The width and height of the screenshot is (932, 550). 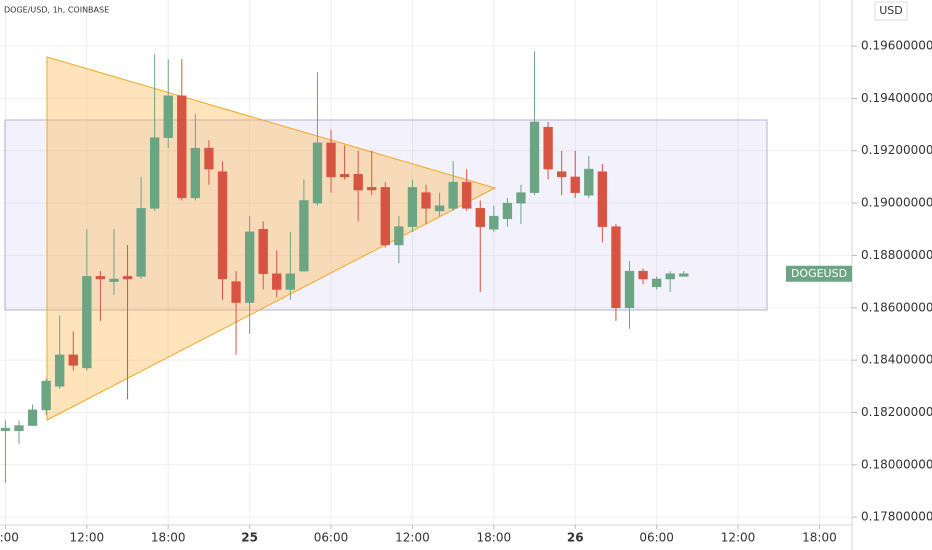 What do you see at coordinates (56, 10) in the screenshot?
I see `chart-title: DOGE/USD, 1h, COINBASE` at bounding box center [56, 10].